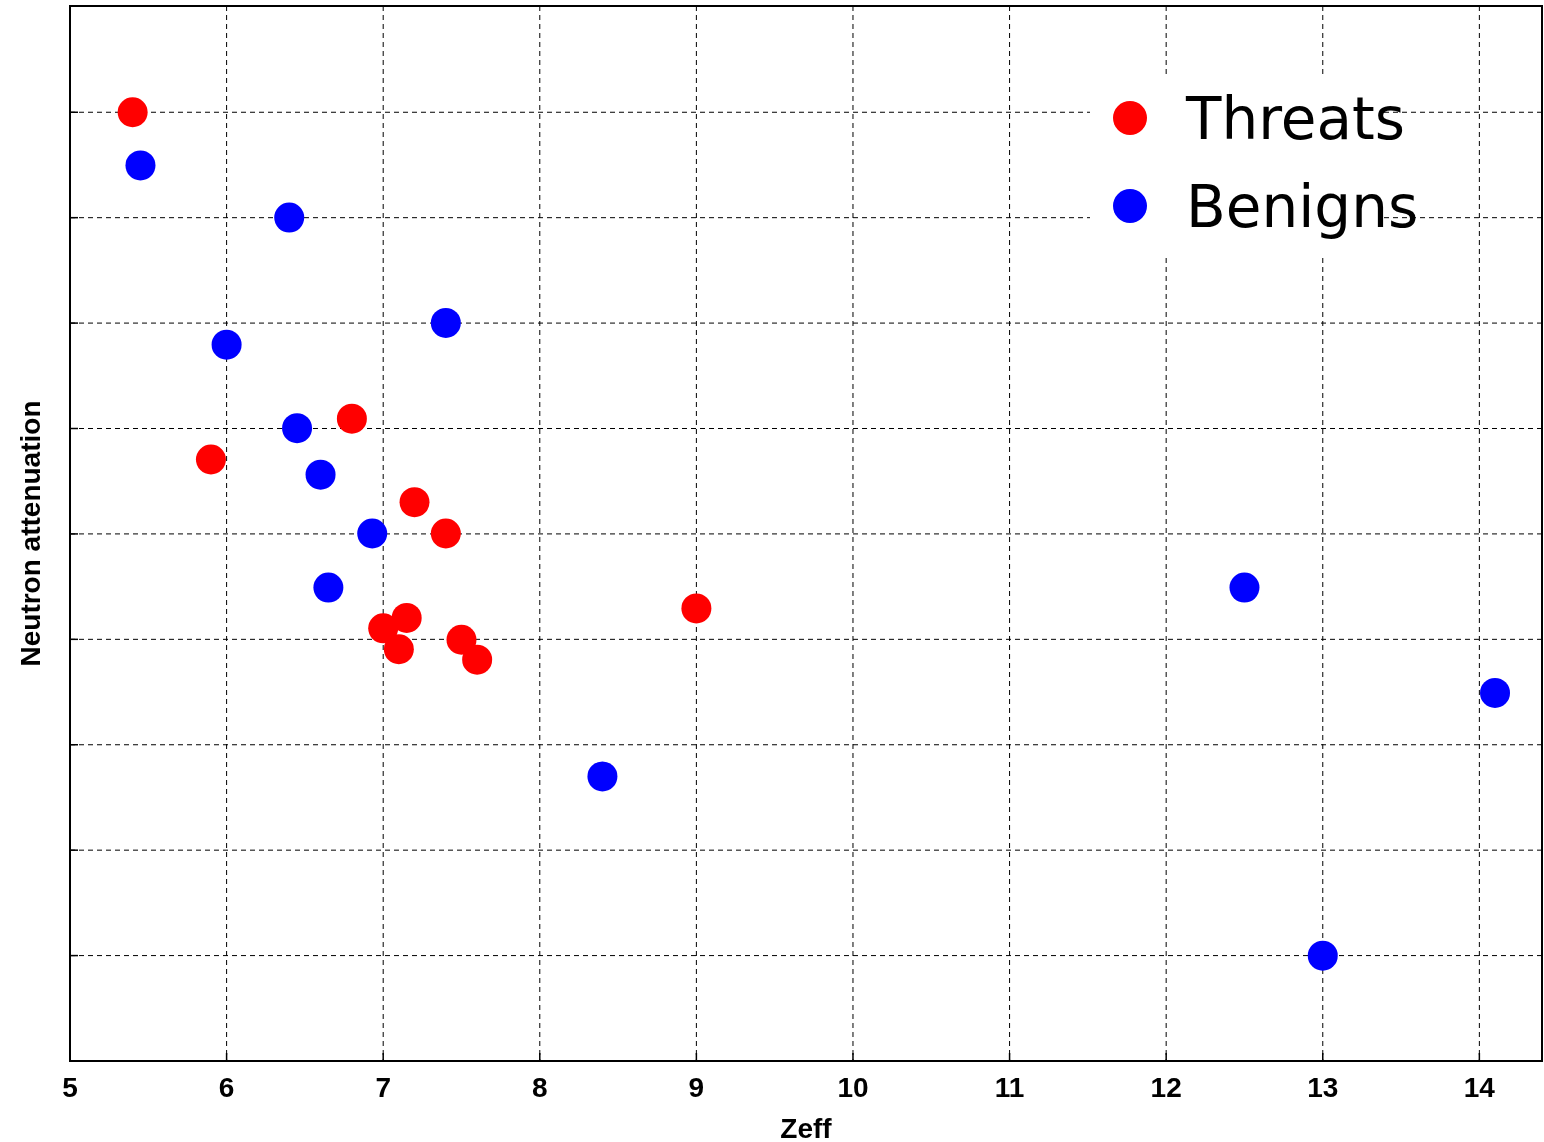 This screenshot has height=1142, width=1544. What do you see at coordinates (1295, 119) in the screenshot?
I see `legend-label: Threats` at bounding box center [1295, 119].